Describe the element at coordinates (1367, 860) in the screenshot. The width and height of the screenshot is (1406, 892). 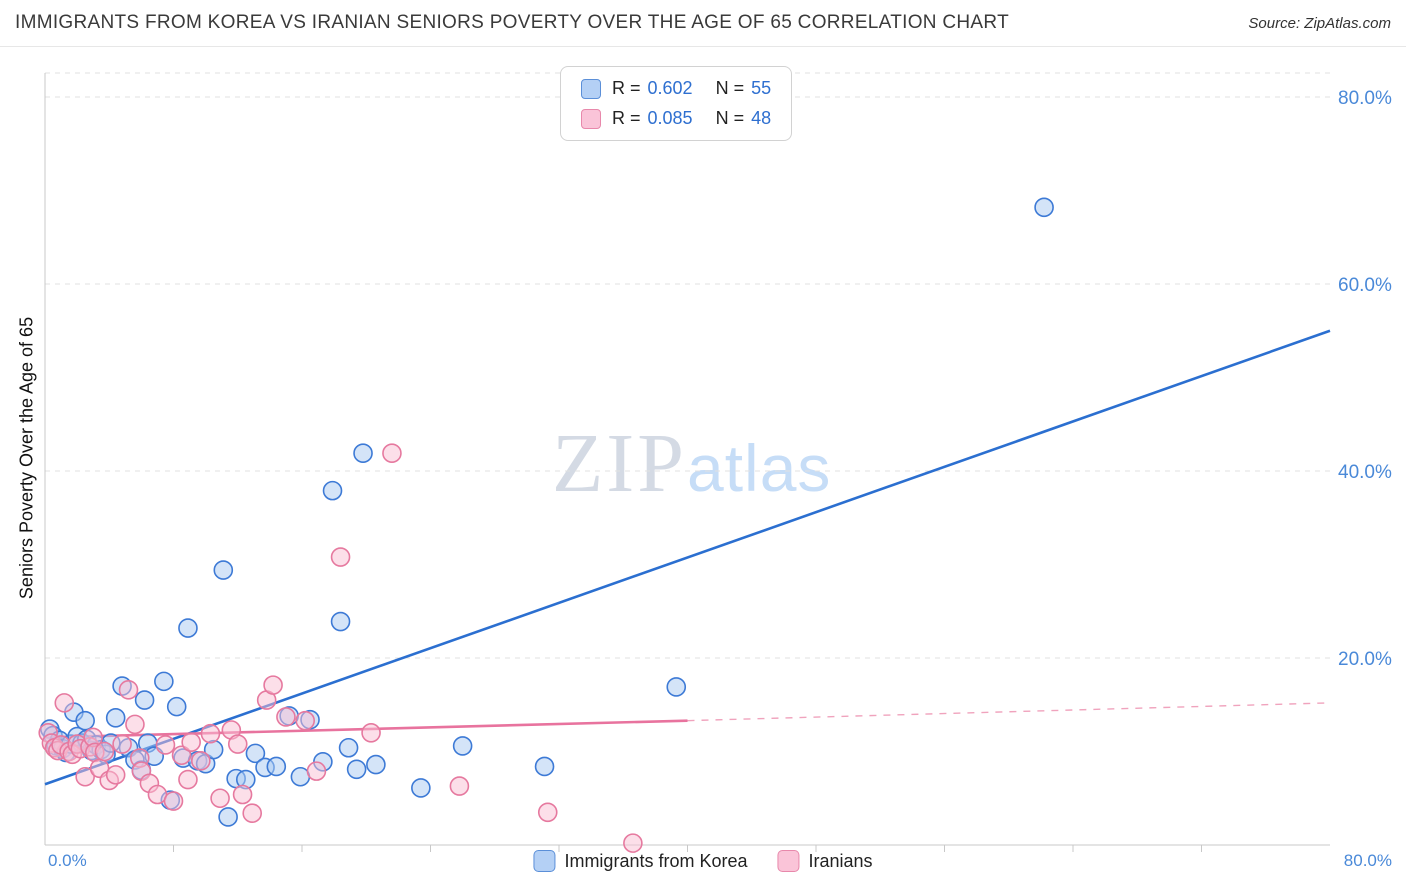
I see `x-axis-max-label: 80.0%` at that location.